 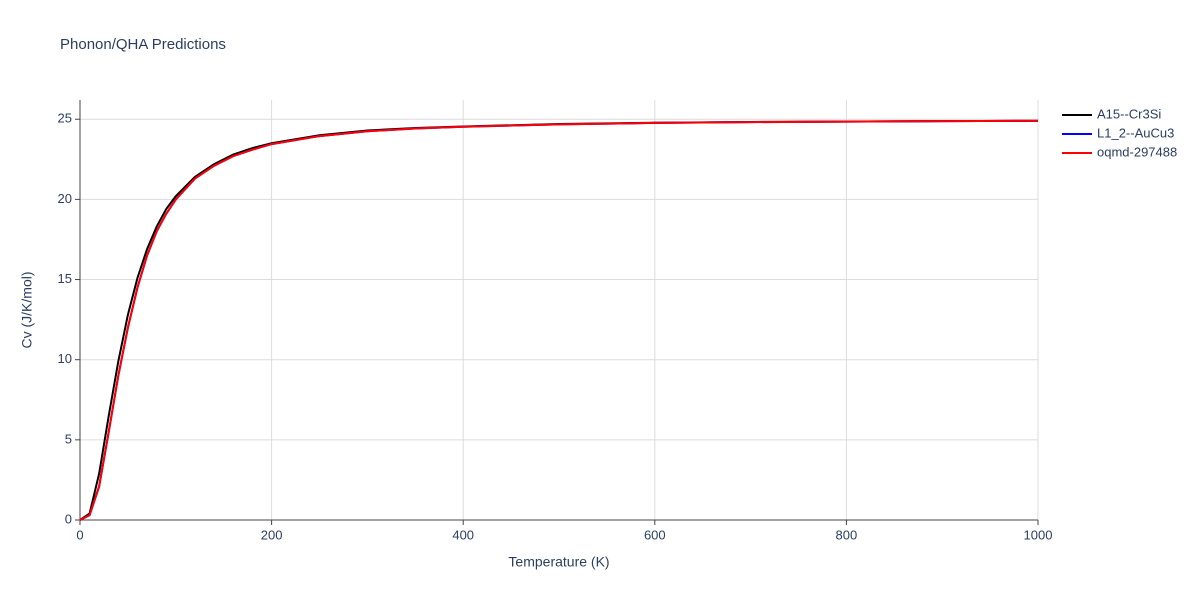 What do you see at coordinates (143, 44) in the screenshot?
I see `chart-title: Phonon/QHA Predictions` at bounding box center [143, 44].